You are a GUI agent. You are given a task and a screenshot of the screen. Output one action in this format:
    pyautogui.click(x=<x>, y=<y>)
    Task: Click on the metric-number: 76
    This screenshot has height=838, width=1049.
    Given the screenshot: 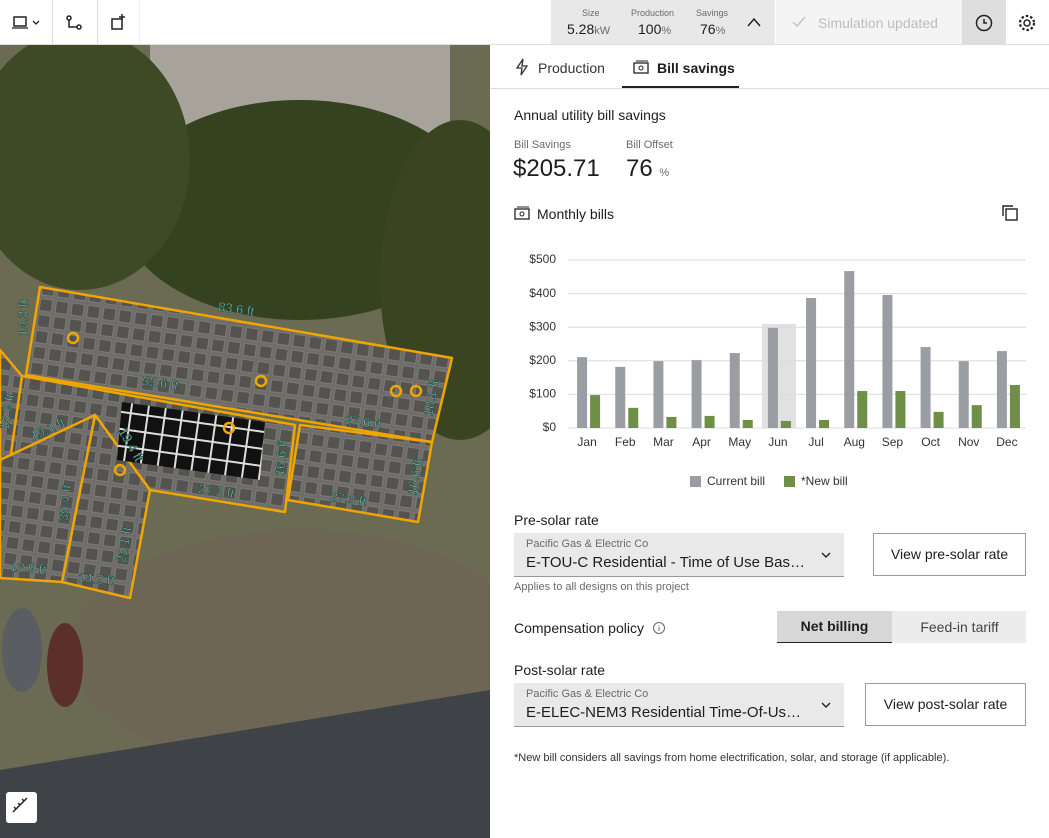 What is the action you would take?
    pyautogui.click(x=639, y=168)
    